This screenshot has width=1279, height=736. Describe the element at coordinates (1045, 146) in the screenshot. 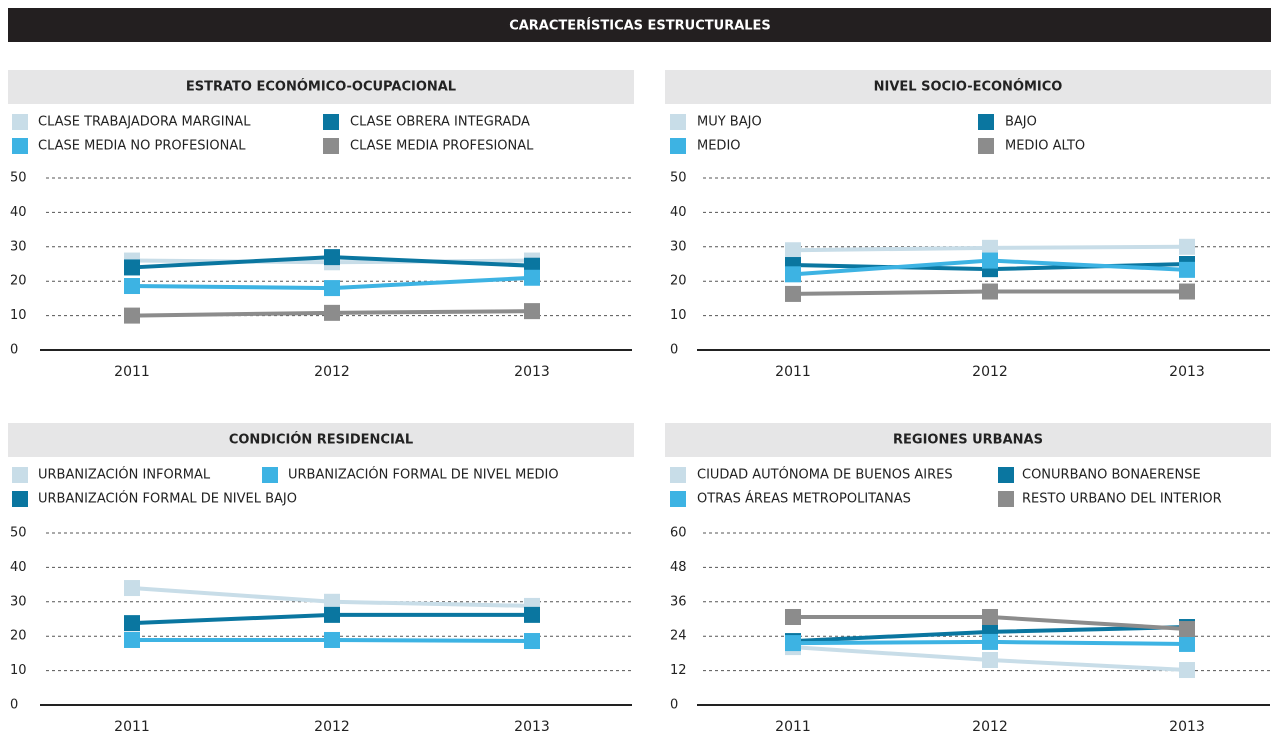

I see `legend-label: MEDIO ALTO` at that location.